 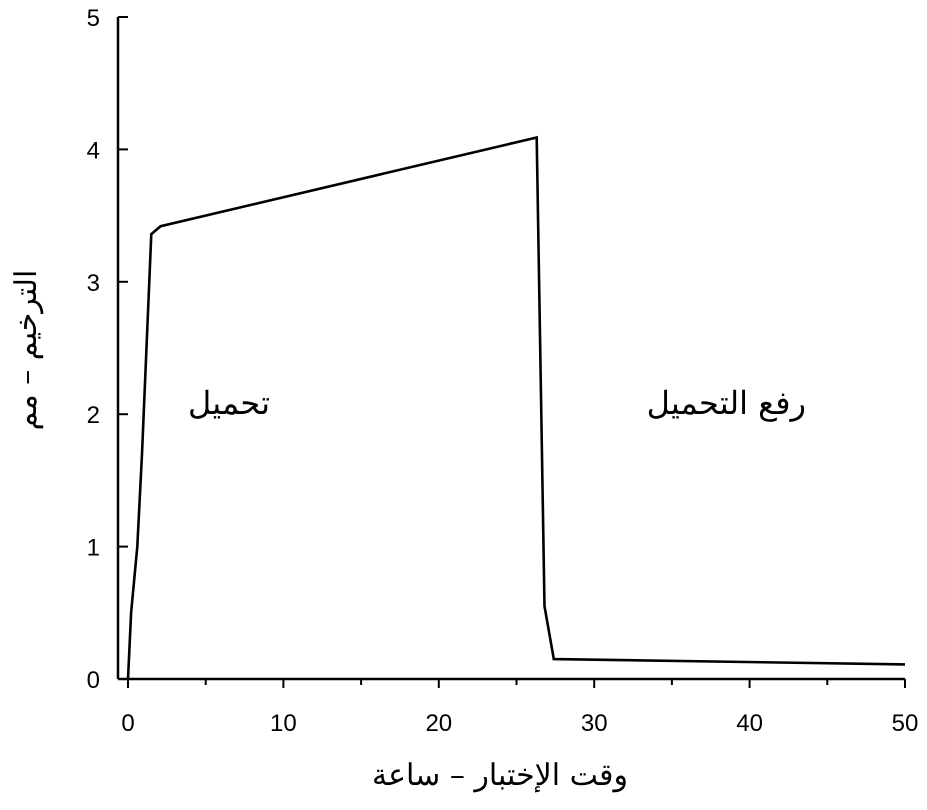 What do you see at coordinates (127, 723) in the screenshot?
I see `x-tick-label-0: 0` at bounding box center [127, 723].